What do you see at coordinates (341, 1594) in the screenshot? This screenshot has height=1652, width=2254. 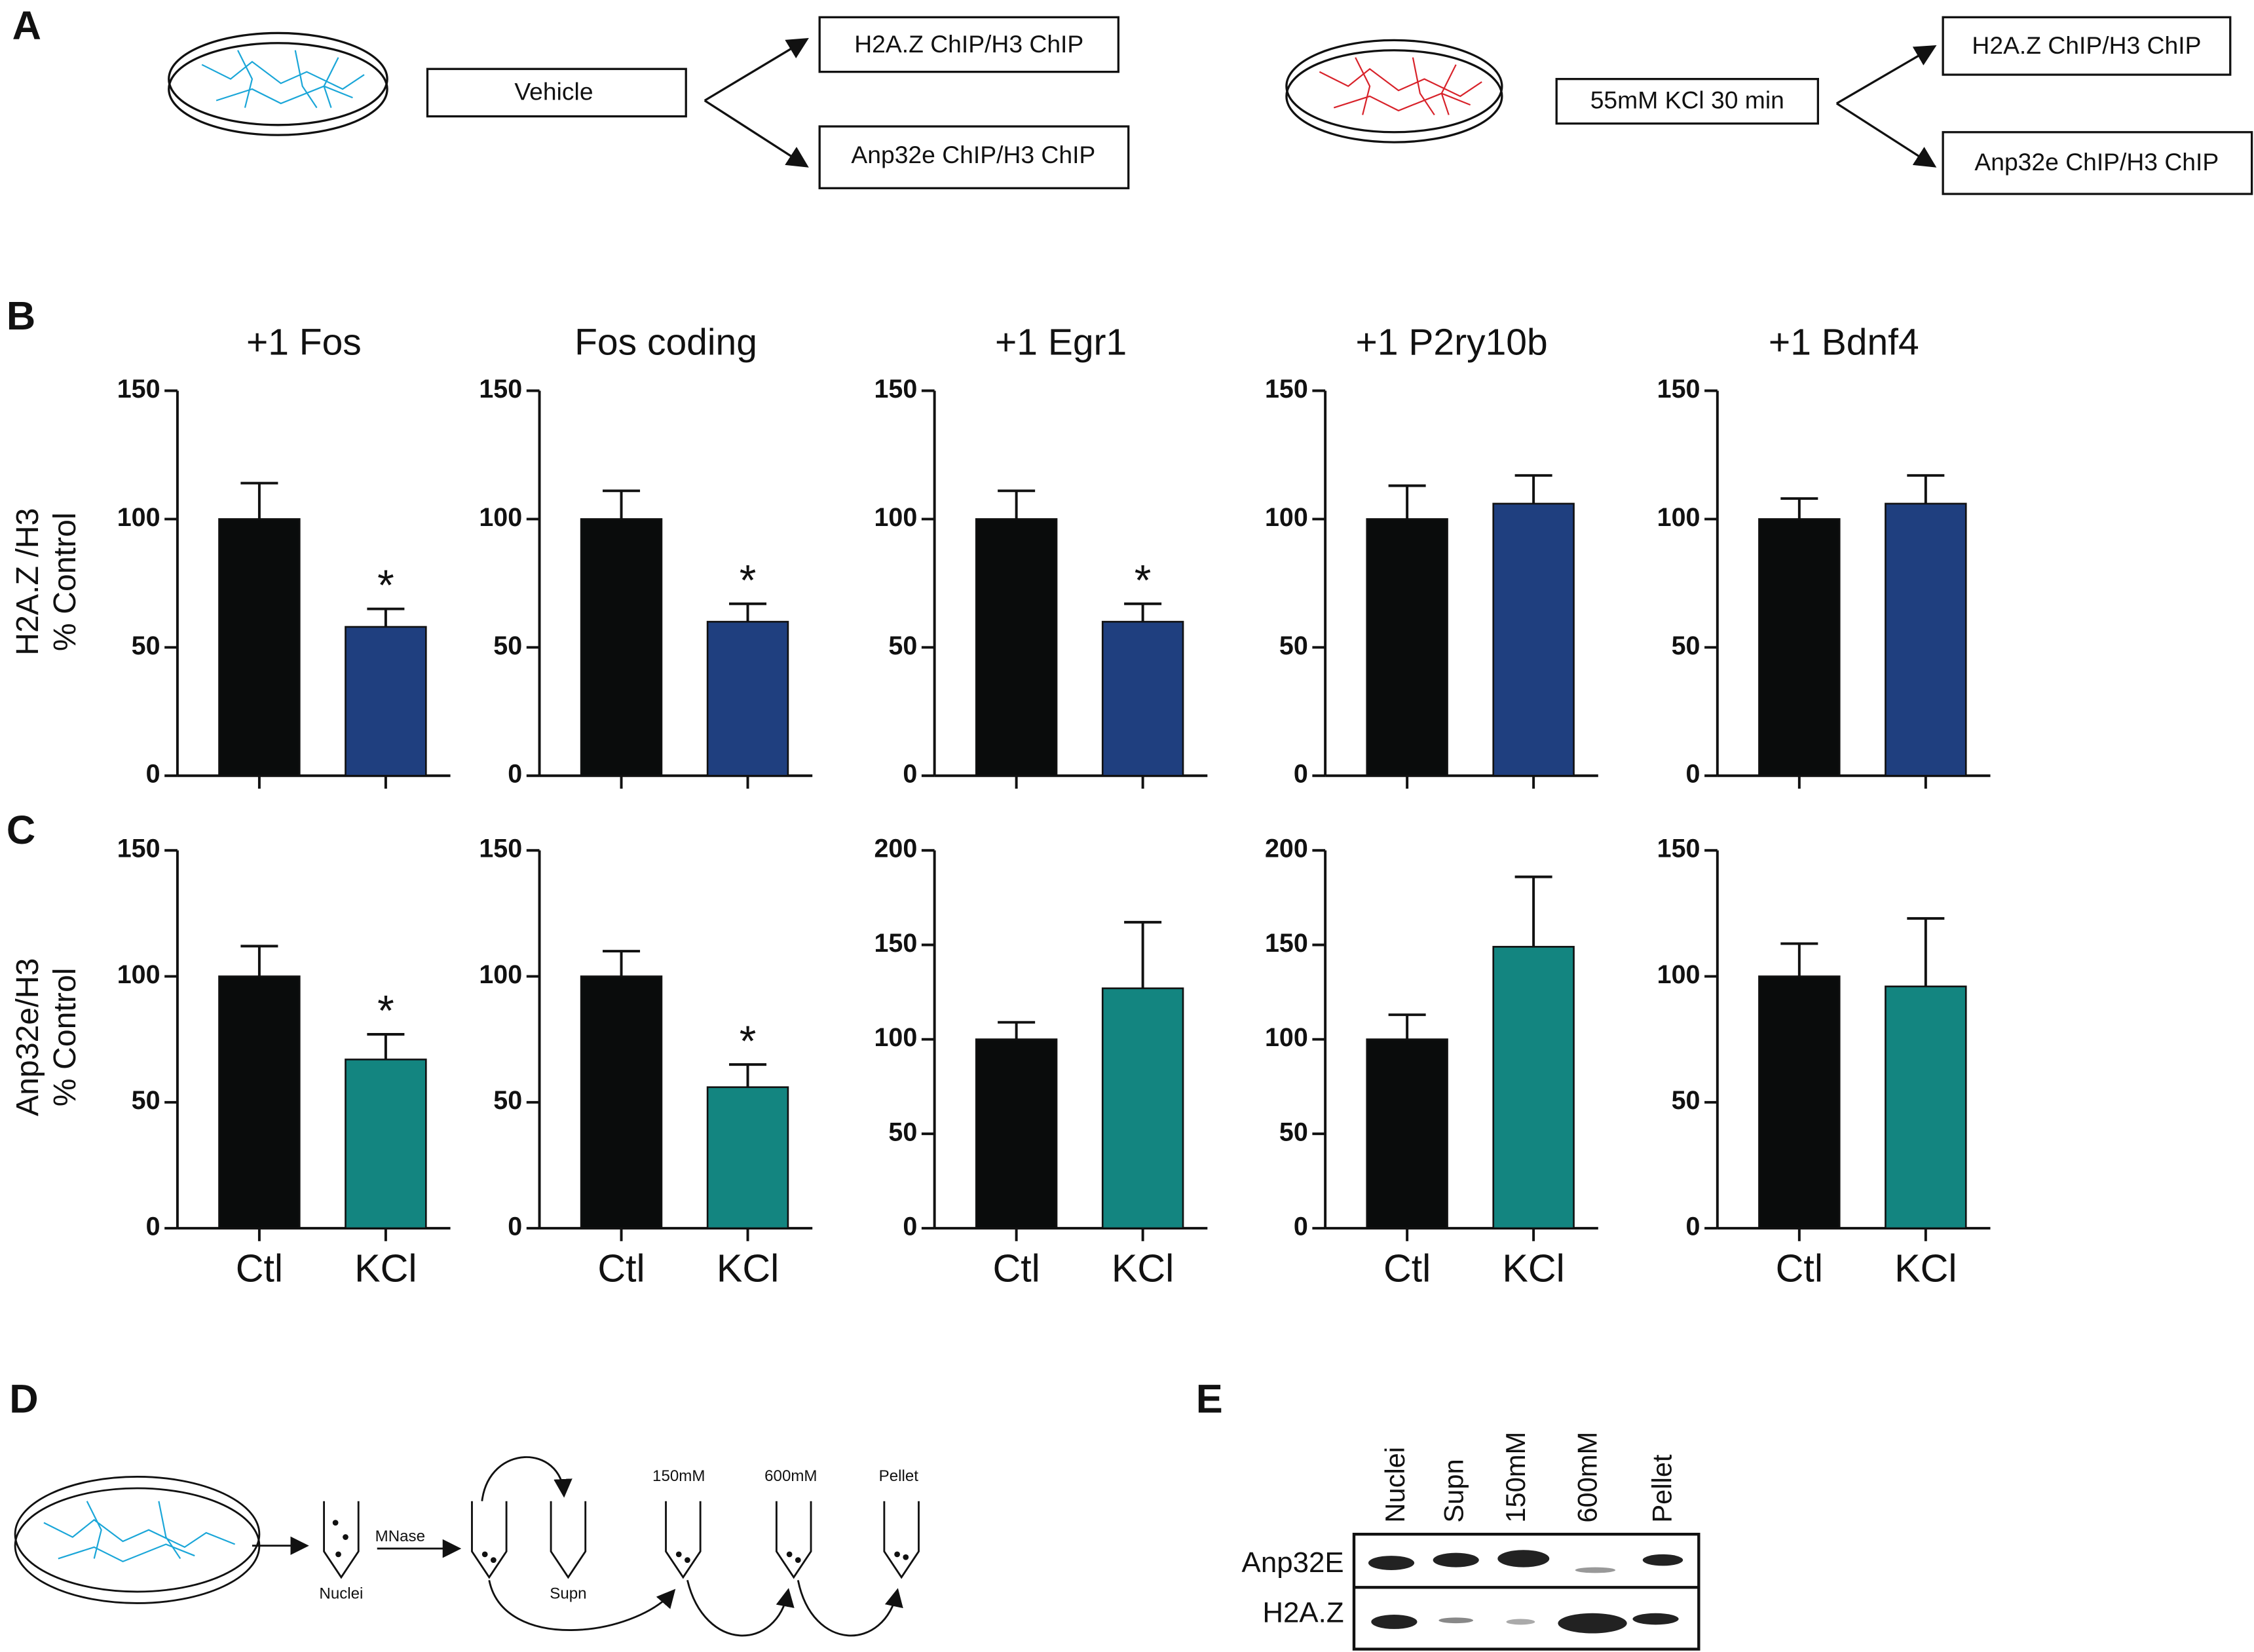 I see `step-label: Nuclei` at bounding box center [341, 1594].